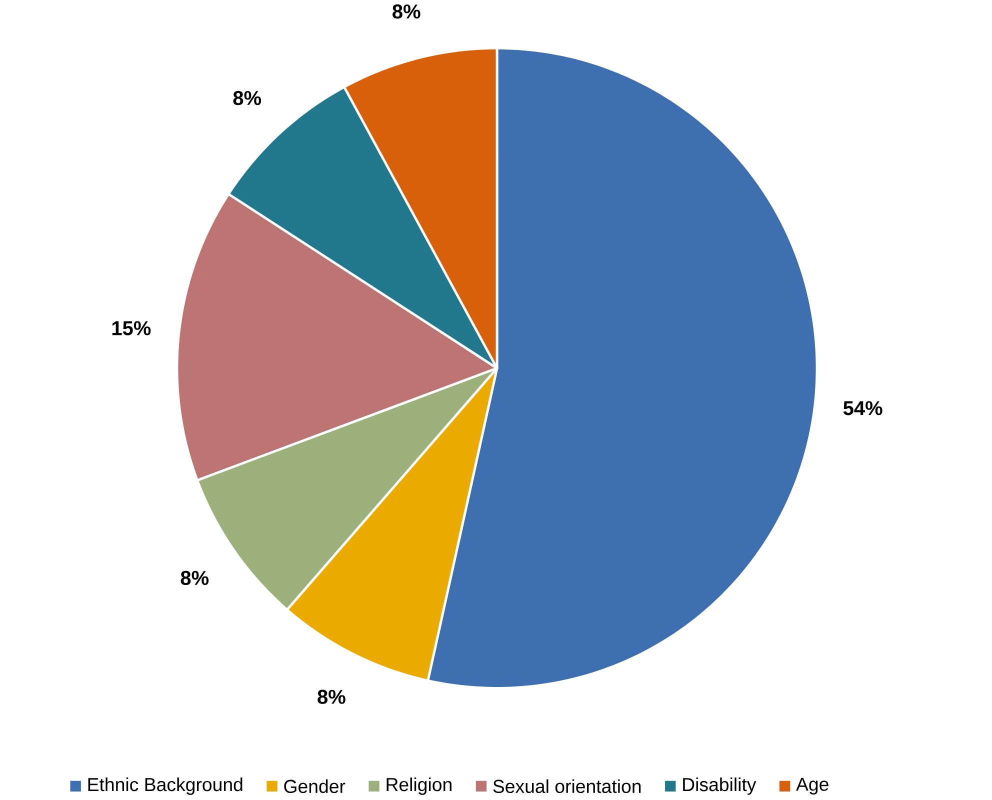  Describe the element at coordinates (315, 786) in the screenshot. I see `legend-label: Gender` at that location.